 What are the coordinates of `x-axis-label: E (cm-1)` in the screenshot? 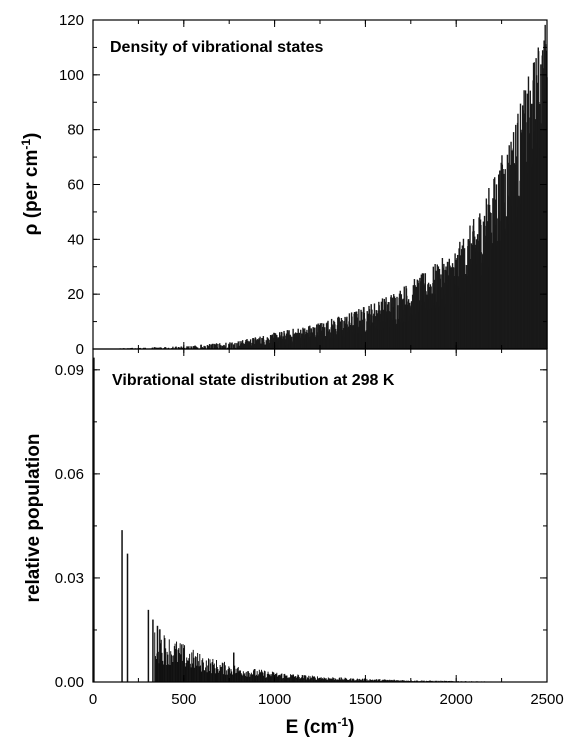 It's located at (320, 726).